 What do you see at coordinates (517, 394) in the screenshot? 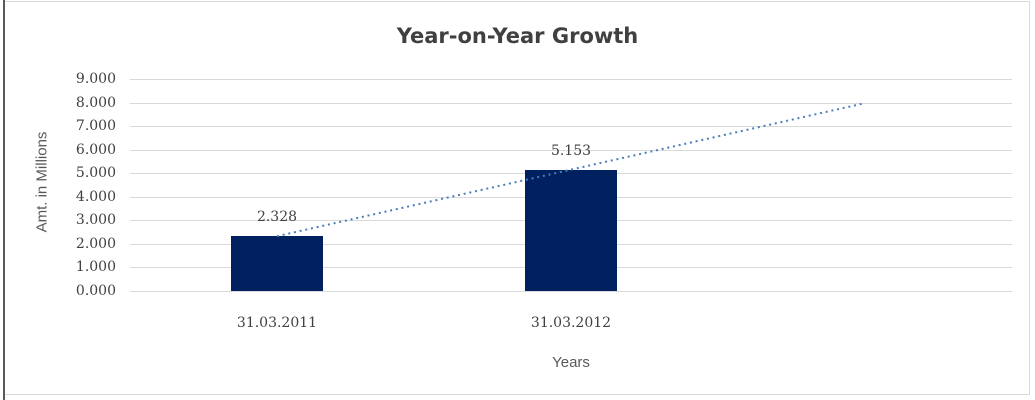
I see `bottom-border-line` at bounding box center [517, 394].